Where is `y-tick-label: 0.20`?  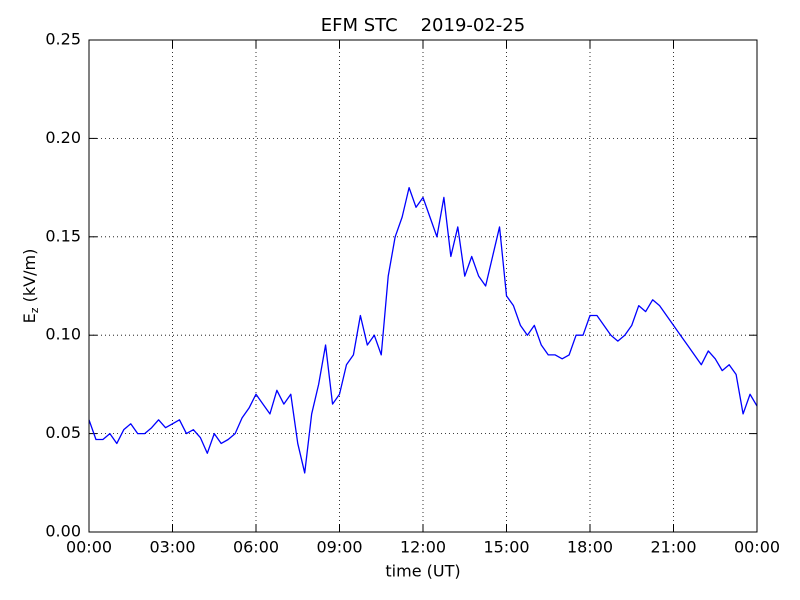
y-tick-label: 0.20 is located at coordinates (63, 137).